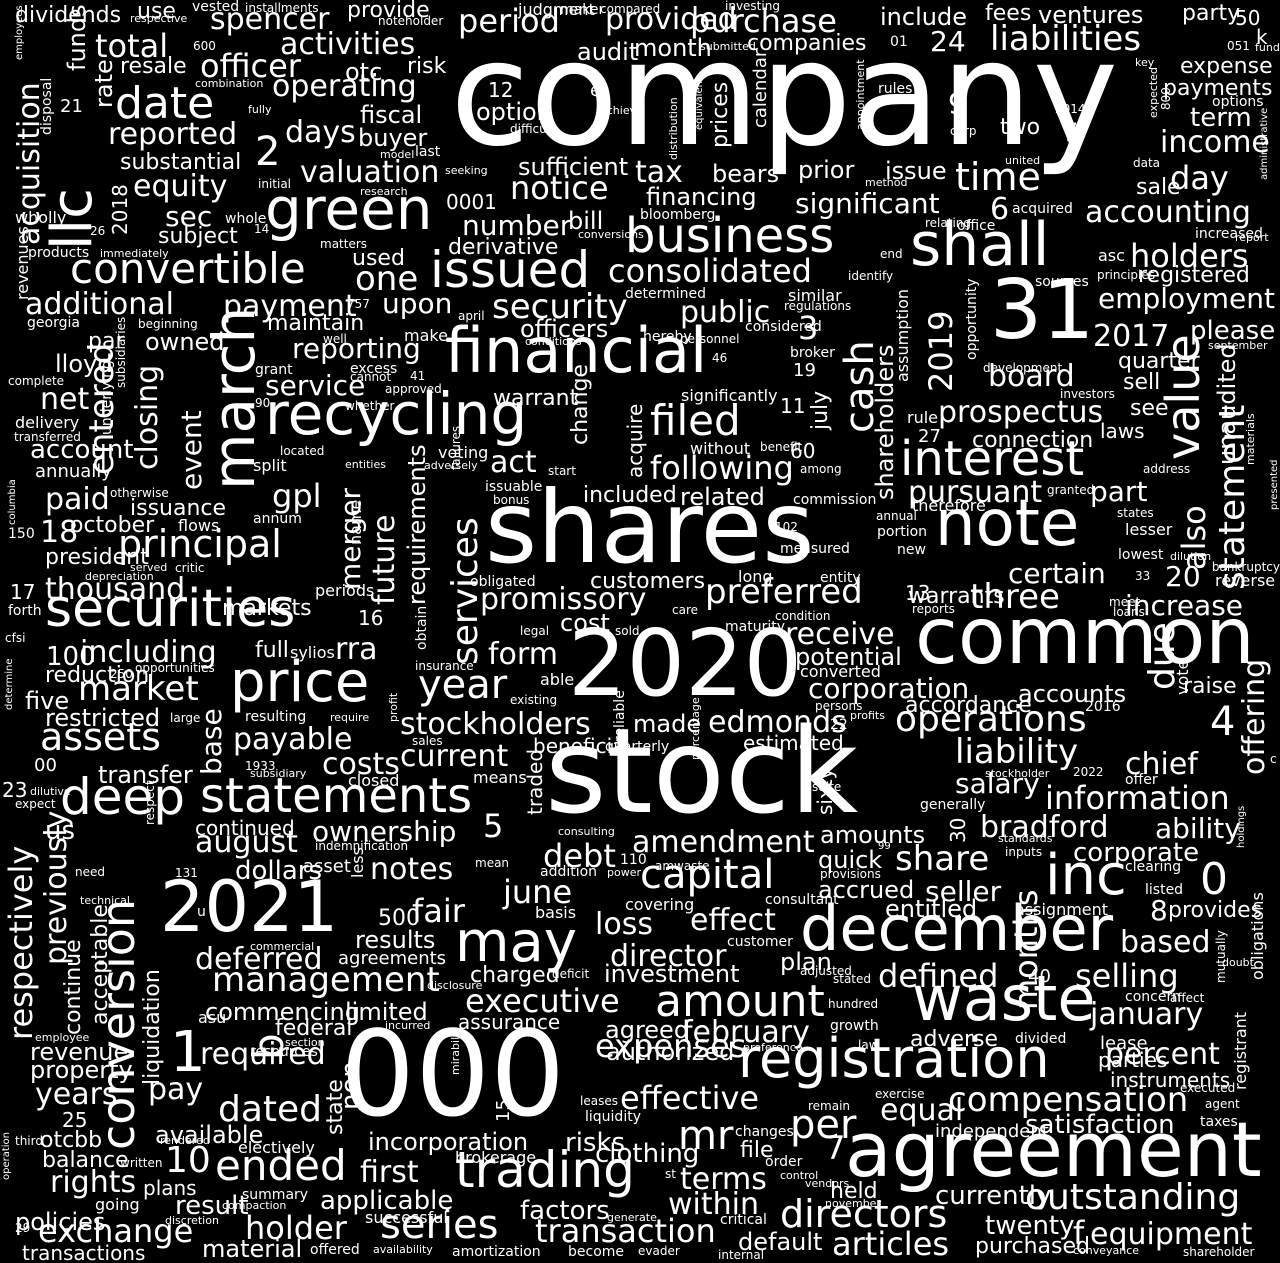 The image size is (1280, 1263). Describe the element at coordinates (806, 962) in the screenshot. I see `word-plan: plan` at that location.